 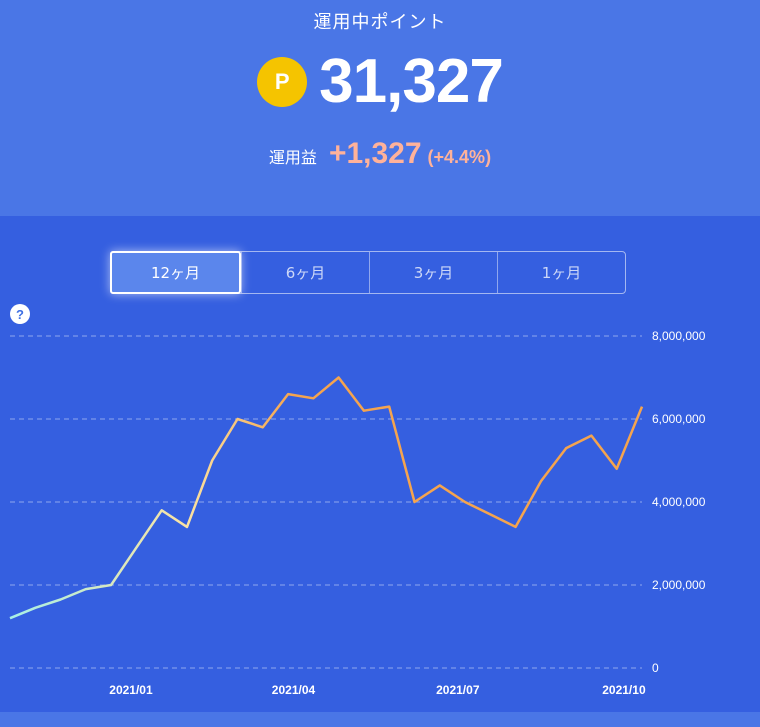 I want to click on y-tick-label: 4,000,000, so click(x=679, y=502).